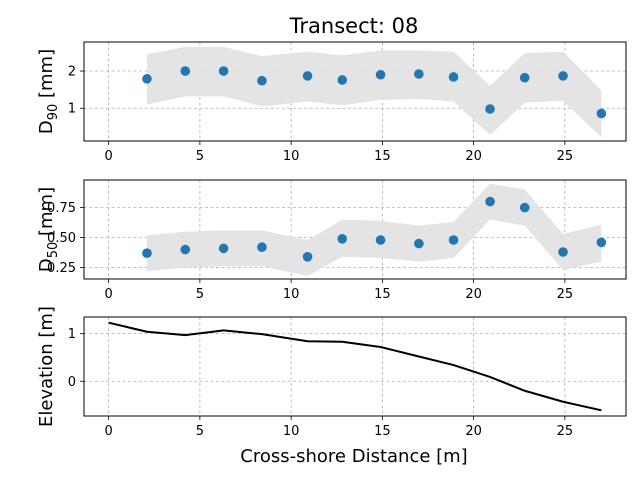 The height and width of the screenshot is (480, 640). Describe the element at coordinates (46, 76) in the screenshot. I see `d90-ylabel-unit: [mm]` at that location.